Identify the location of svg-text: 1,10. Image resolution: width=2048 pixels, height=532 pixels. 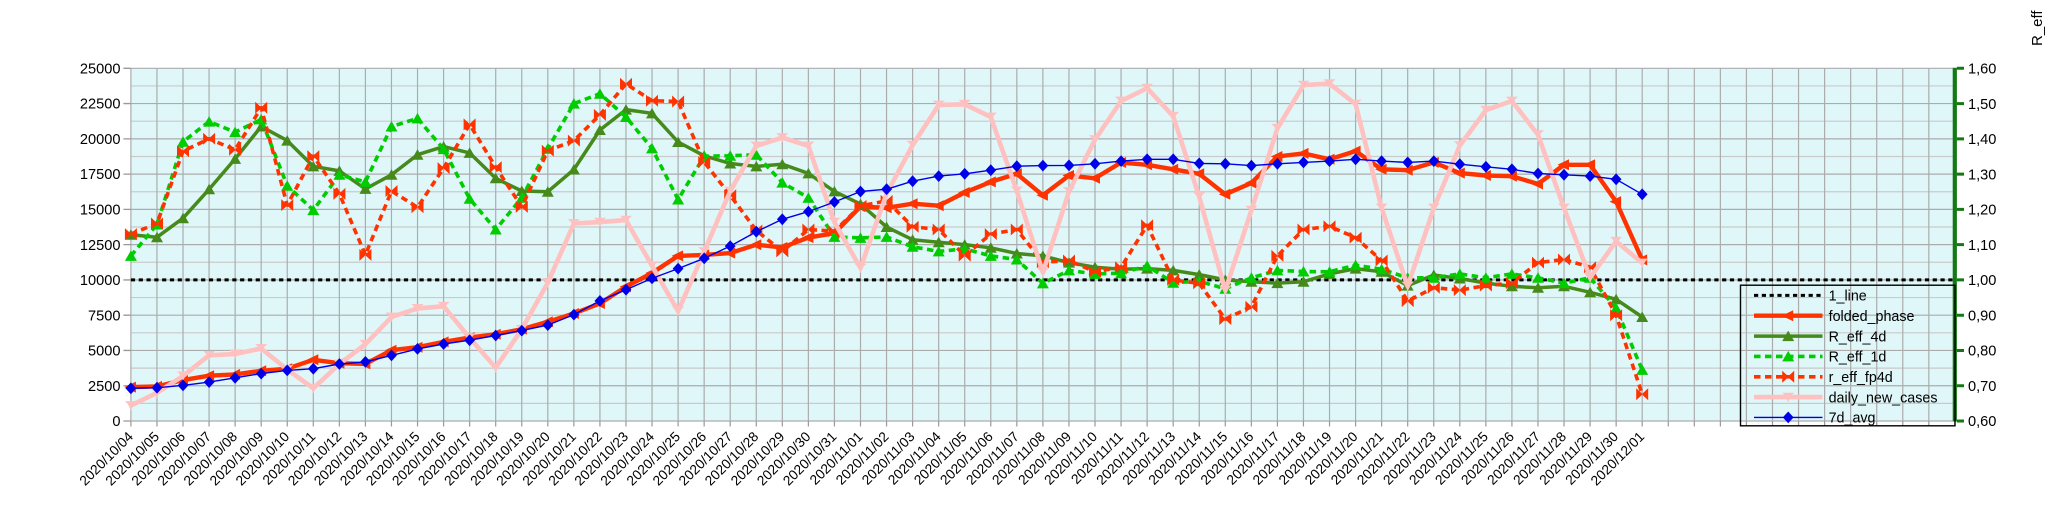
(1982, 246).